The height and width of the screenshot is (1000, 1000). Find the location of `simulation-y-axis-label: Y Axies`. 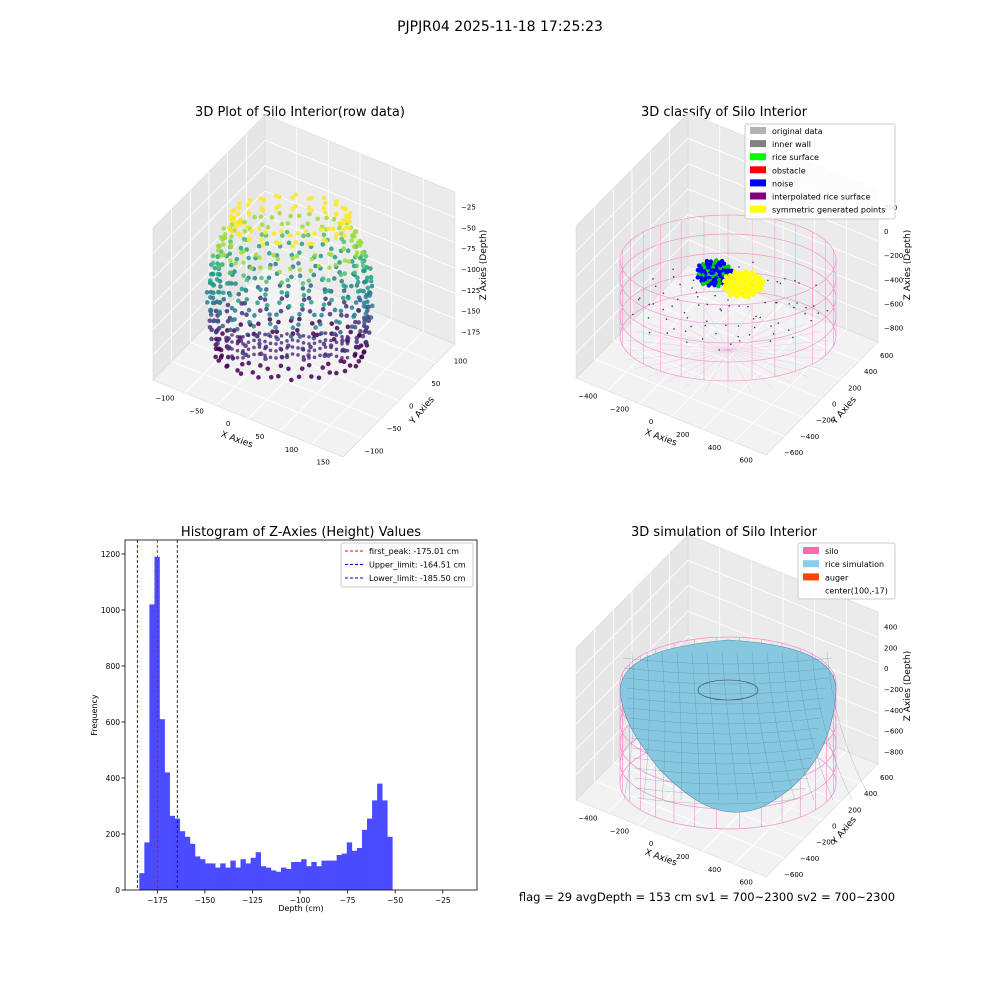

simulation-y-axis-label: Y Axies is located at coordinates (844, 831).